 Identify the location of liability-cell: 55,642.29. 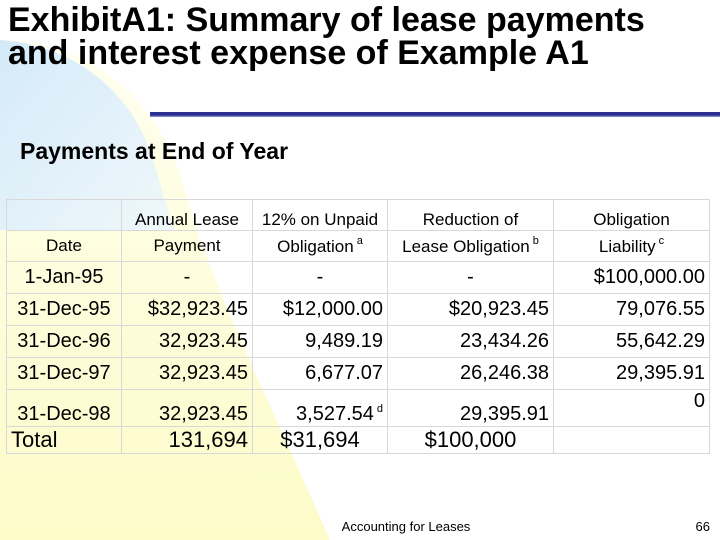
(631, 341).